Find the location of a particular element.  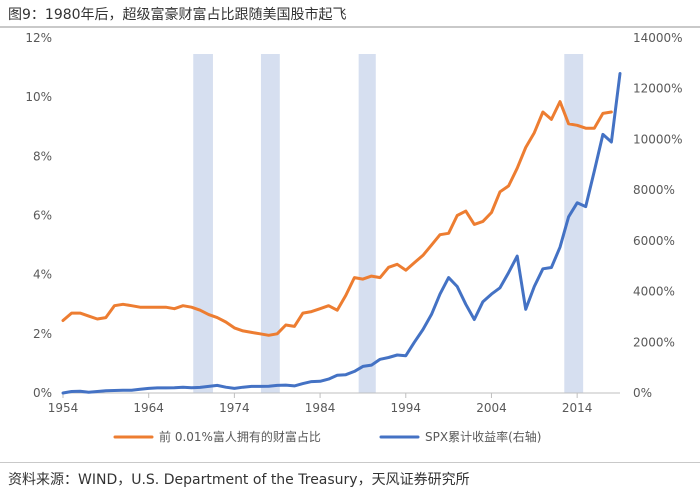

right-y-tick-label: 4000% is located at coordinates (654, 292).